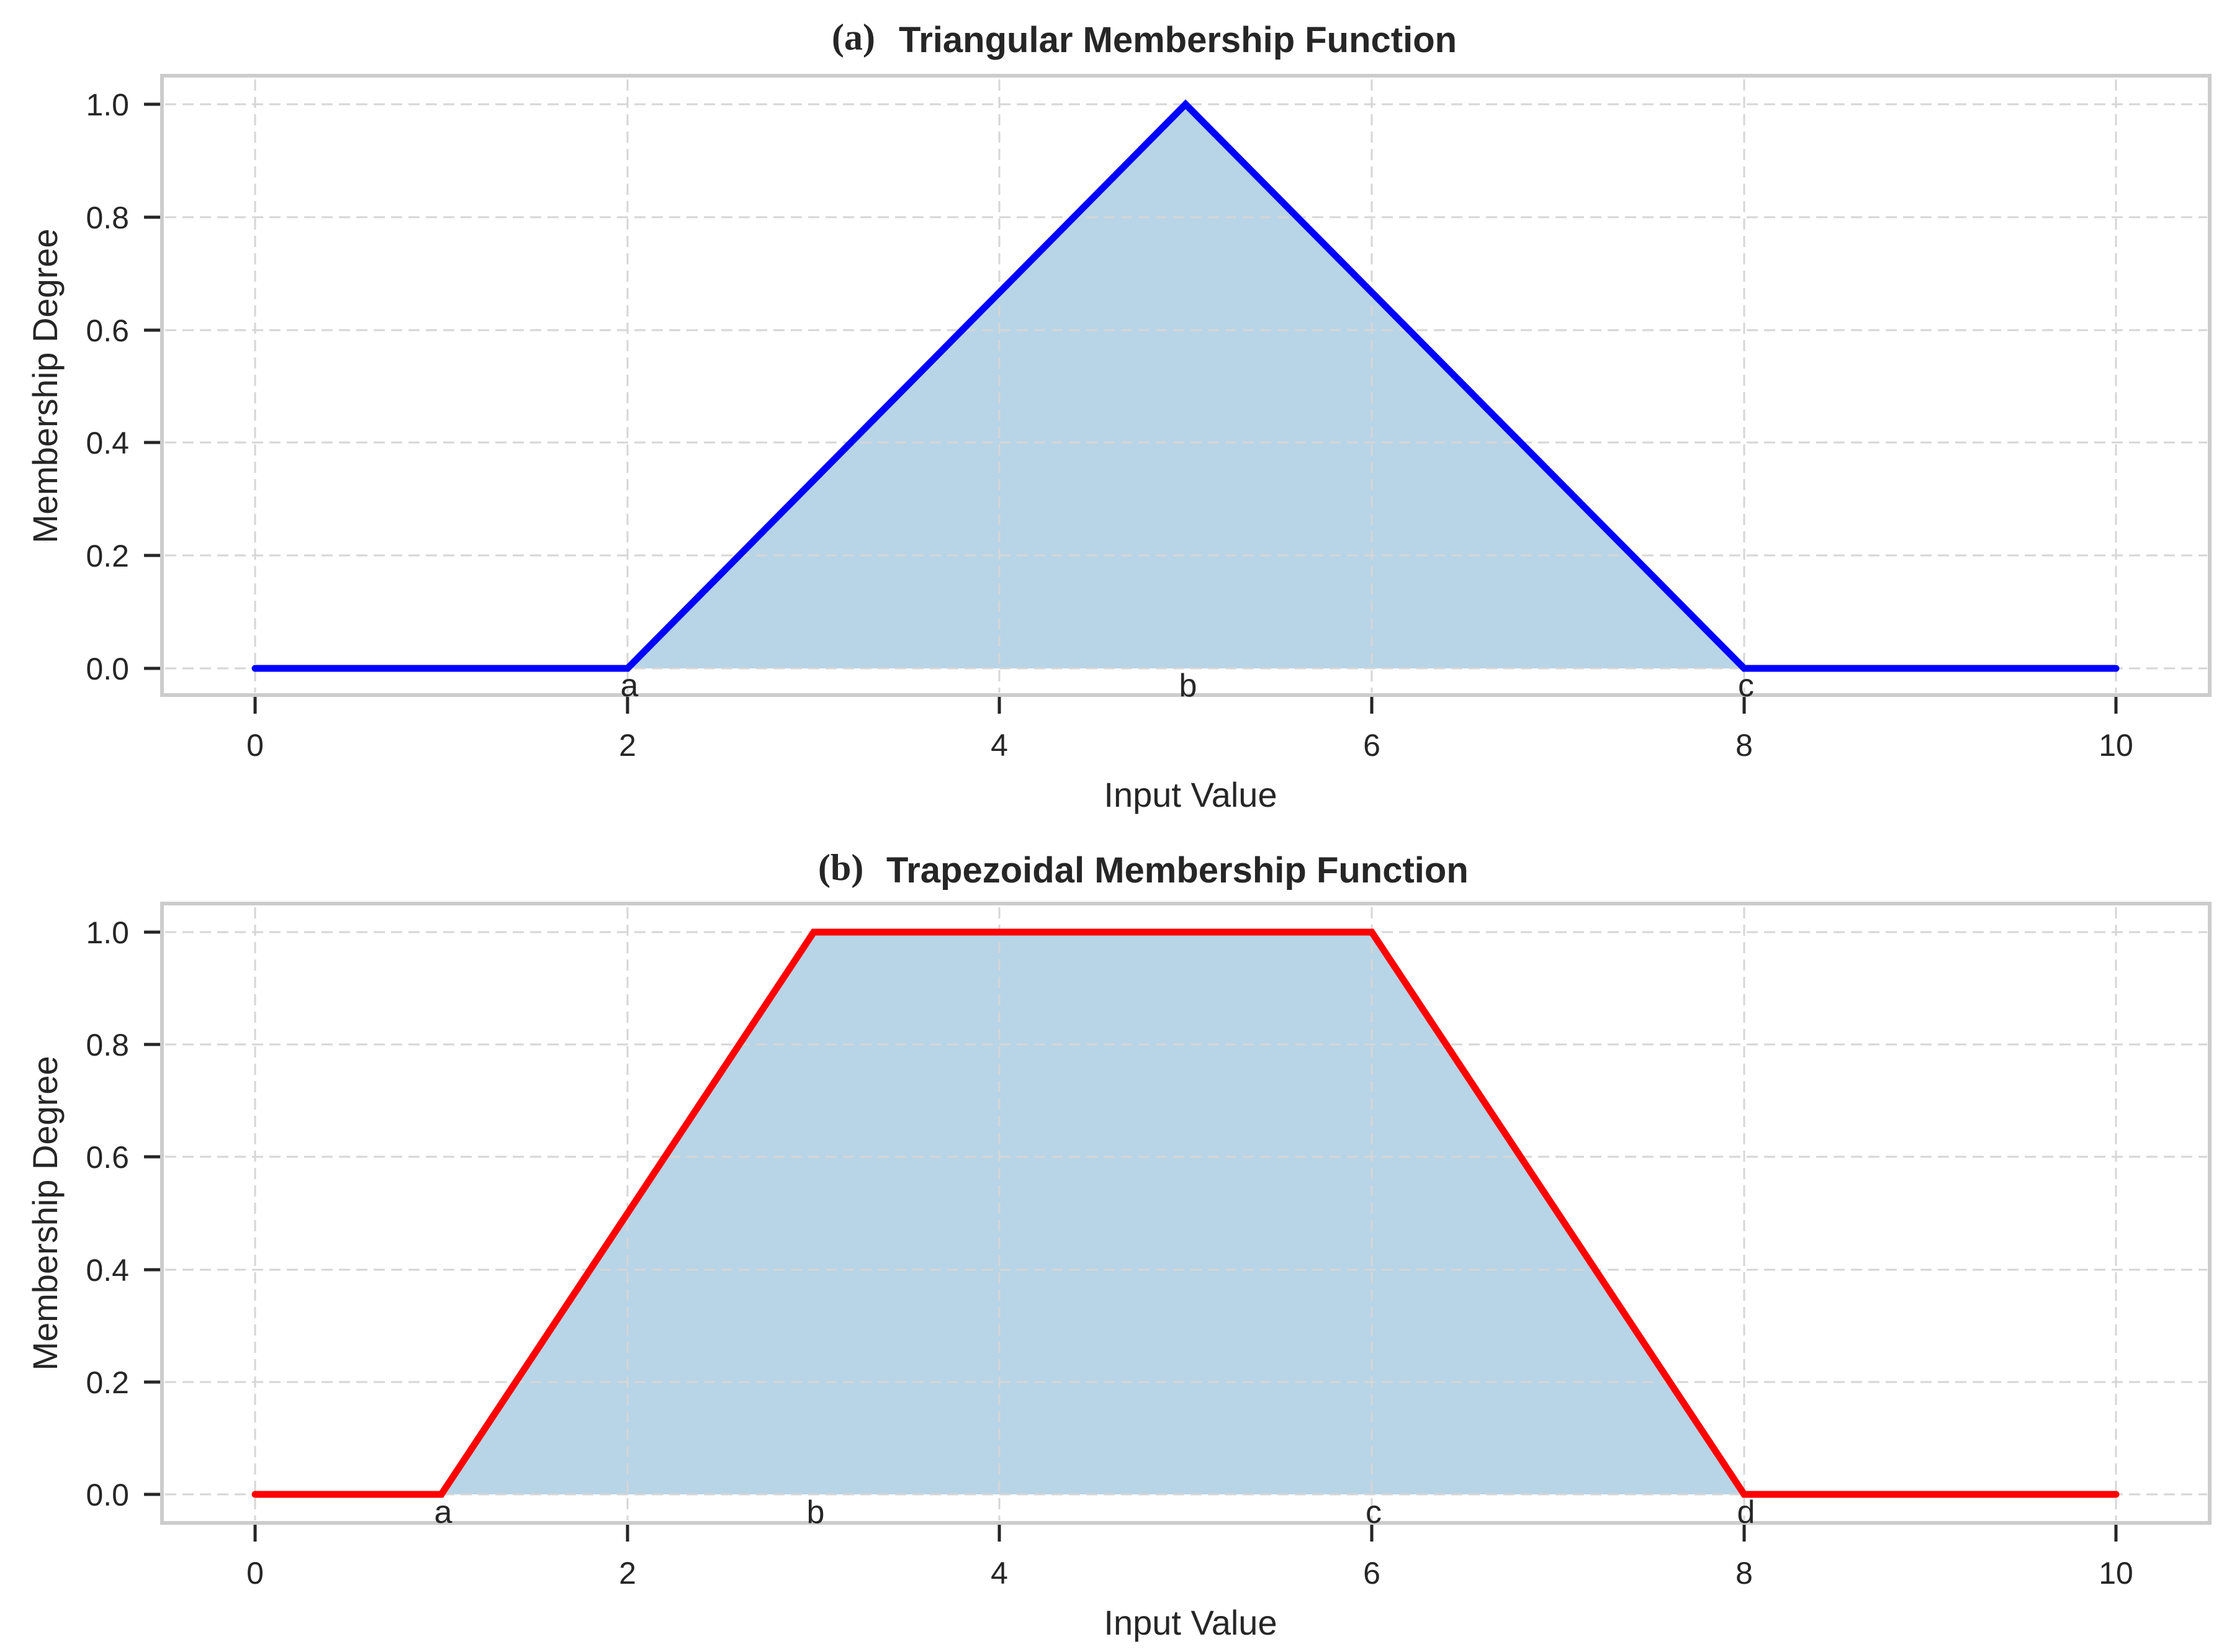 This screenshot has width=2237, height=1652. Describe the element at coordinates (853, 37) in the screenshot. I see `panel-a-tag: (a)` at that location.